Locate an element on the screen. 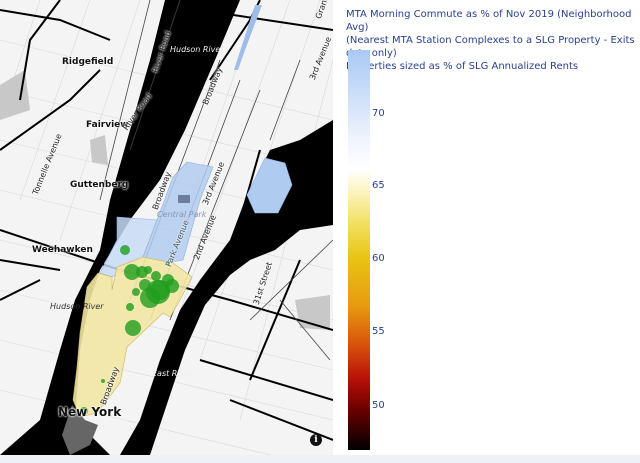 This screenshot has height=463, width=640. central-park-lake is located at coordinates (184, 199).